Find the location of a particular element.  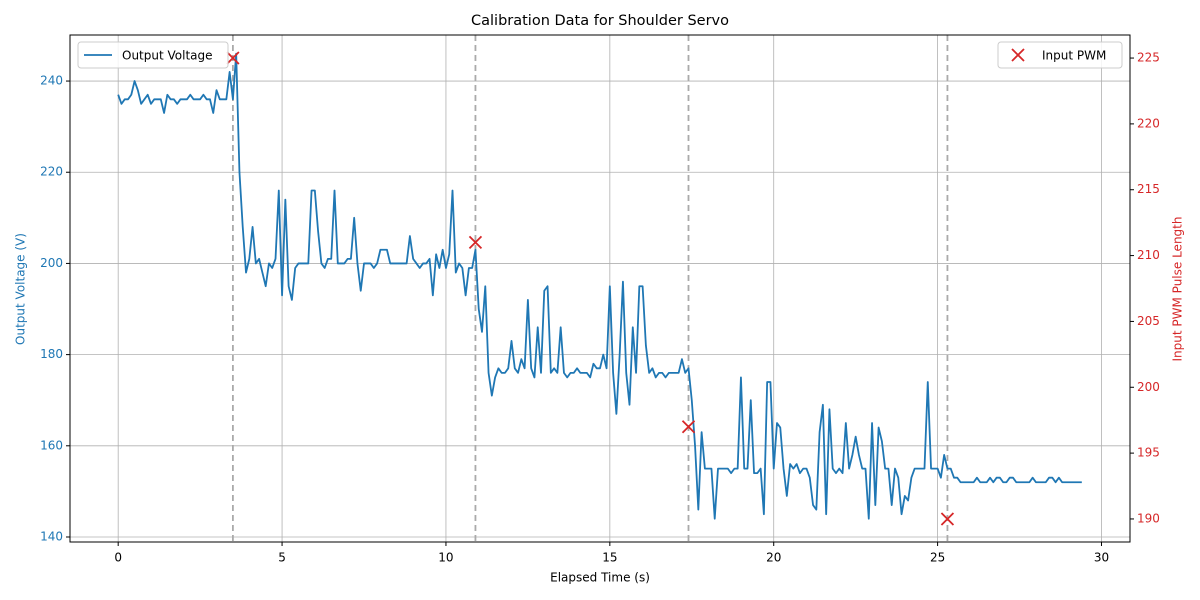

x-tick-label: 5 is located at coordinates (282, 558).